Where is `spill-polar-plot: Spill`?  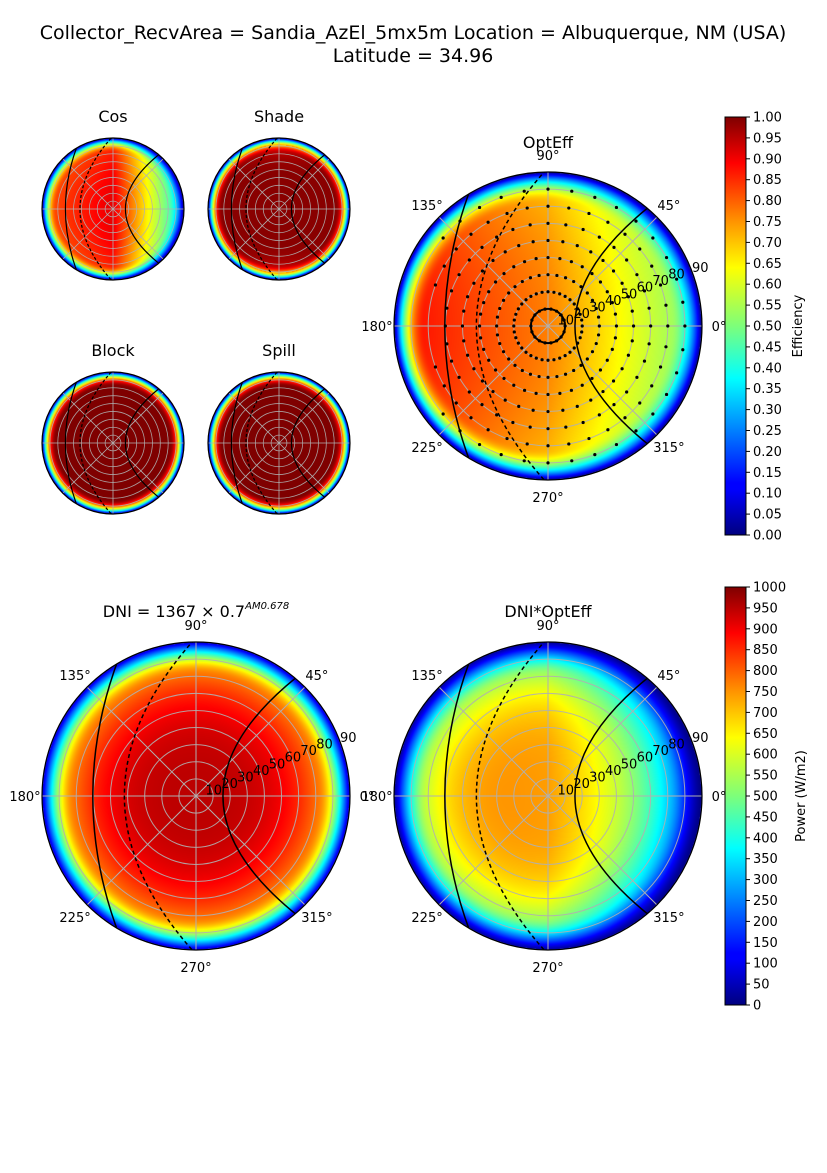
spill-polar-plot: Spill is located at coordinates (279, 428).